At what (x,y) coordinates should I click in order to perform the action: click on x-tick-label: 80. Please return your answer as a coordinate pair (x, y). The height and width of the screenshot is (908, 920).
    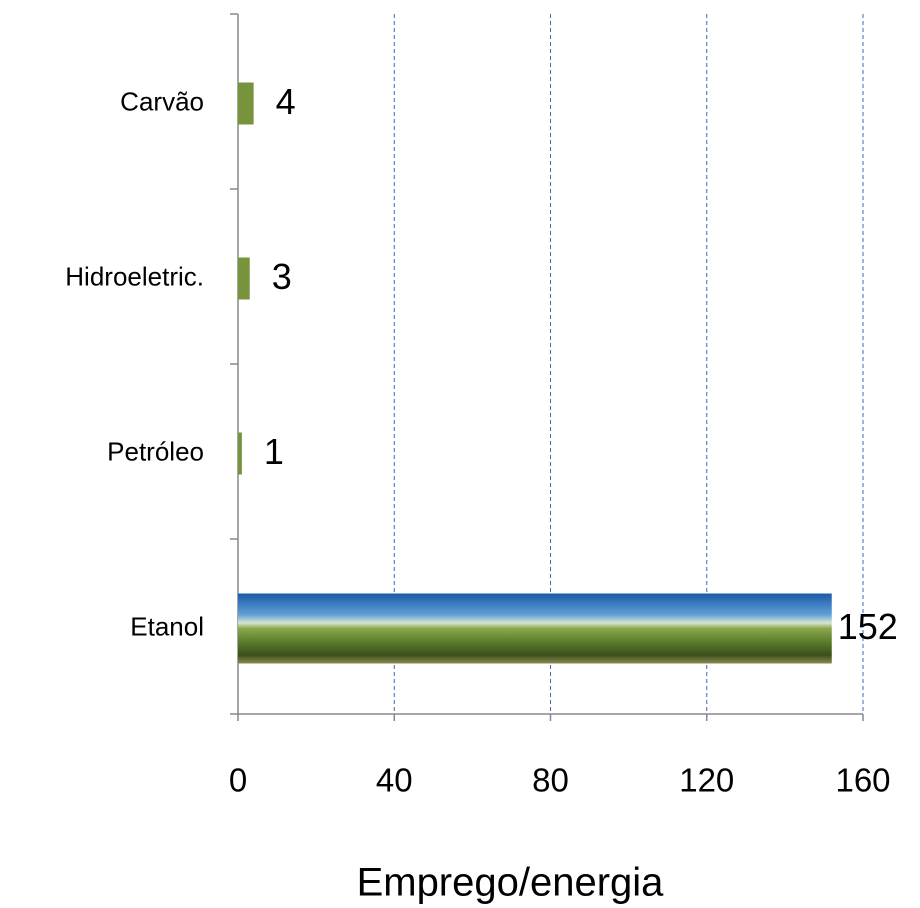
    Looking at the image, I should click on (550, 780).